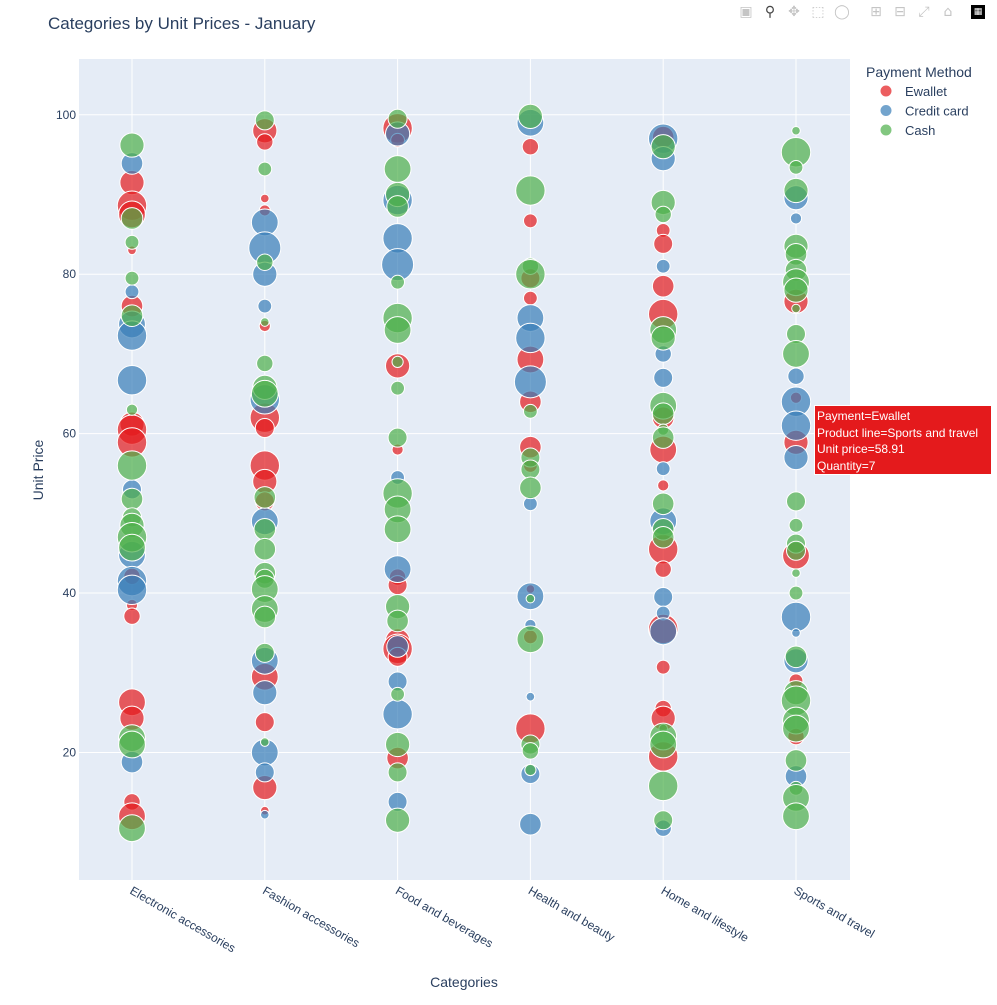 The width and height of the screenshot is (997, 1005). What do you see at coordinates (876, 12) in the screenshot?
I see `zoom-in-icon: ⊞` at bounding box center [876, 12].